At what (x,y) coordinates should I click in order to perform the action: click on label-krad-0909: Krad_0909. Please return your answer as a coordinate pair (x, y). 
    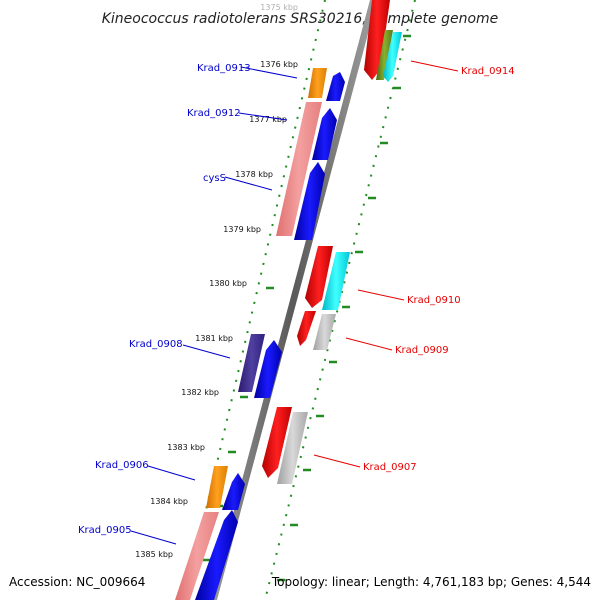
    Looking at the image, I should click on (422, 350).